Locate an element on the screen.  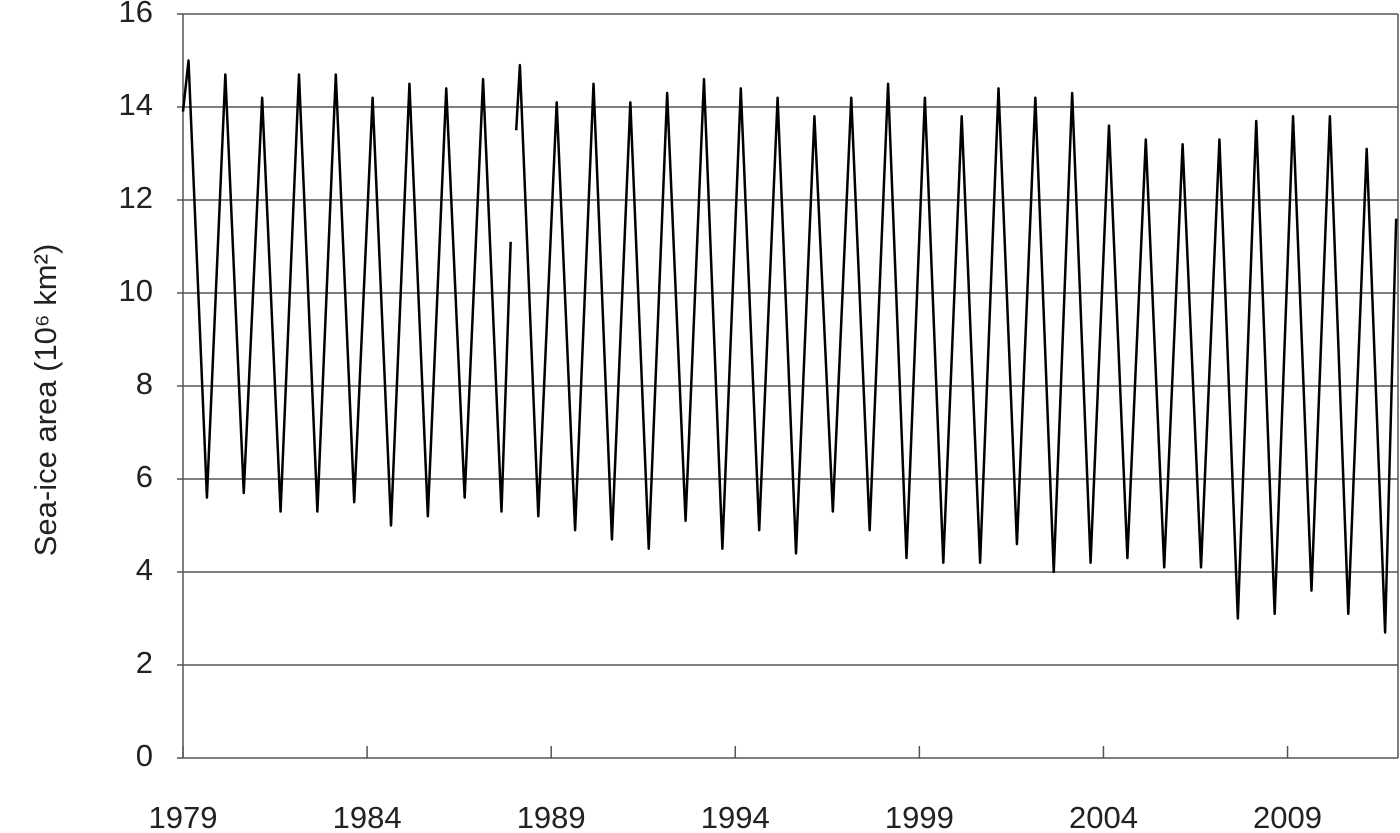
x-tick-label: 2004 is located at coordinates (1103, 816).